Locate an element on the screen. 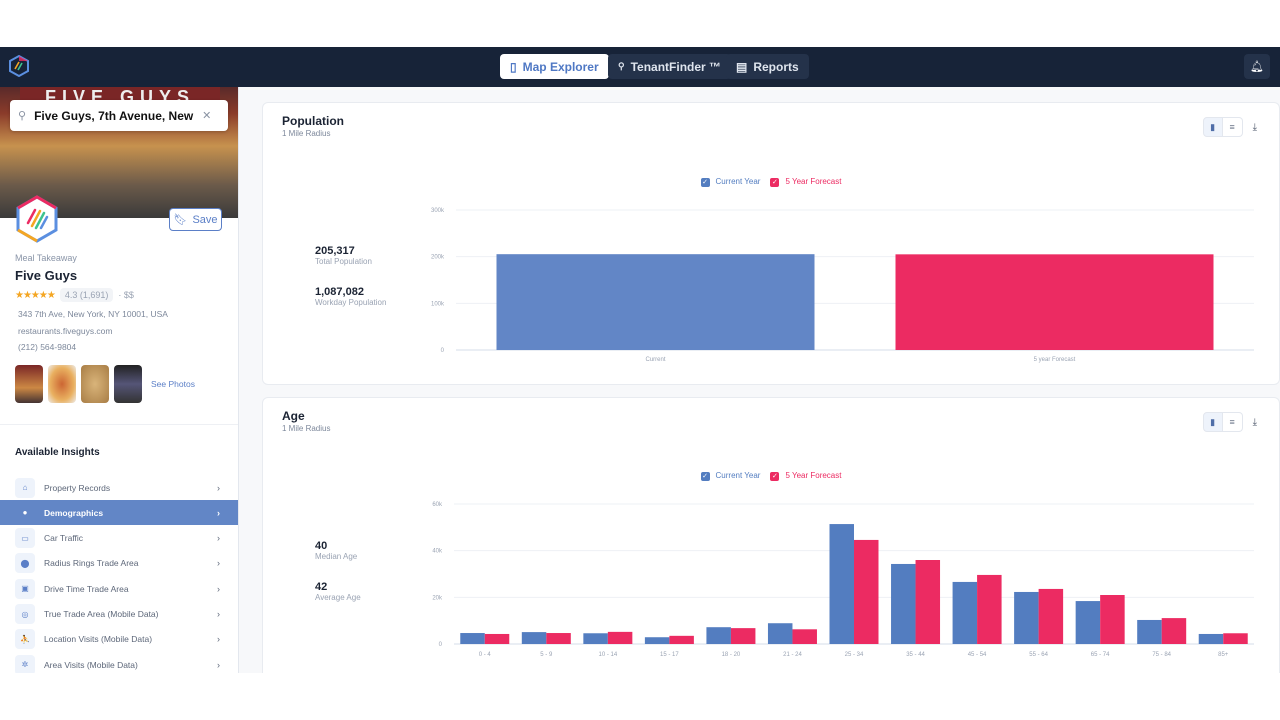  reports-button: ▤ Reports is located at coordinates (767, 66).